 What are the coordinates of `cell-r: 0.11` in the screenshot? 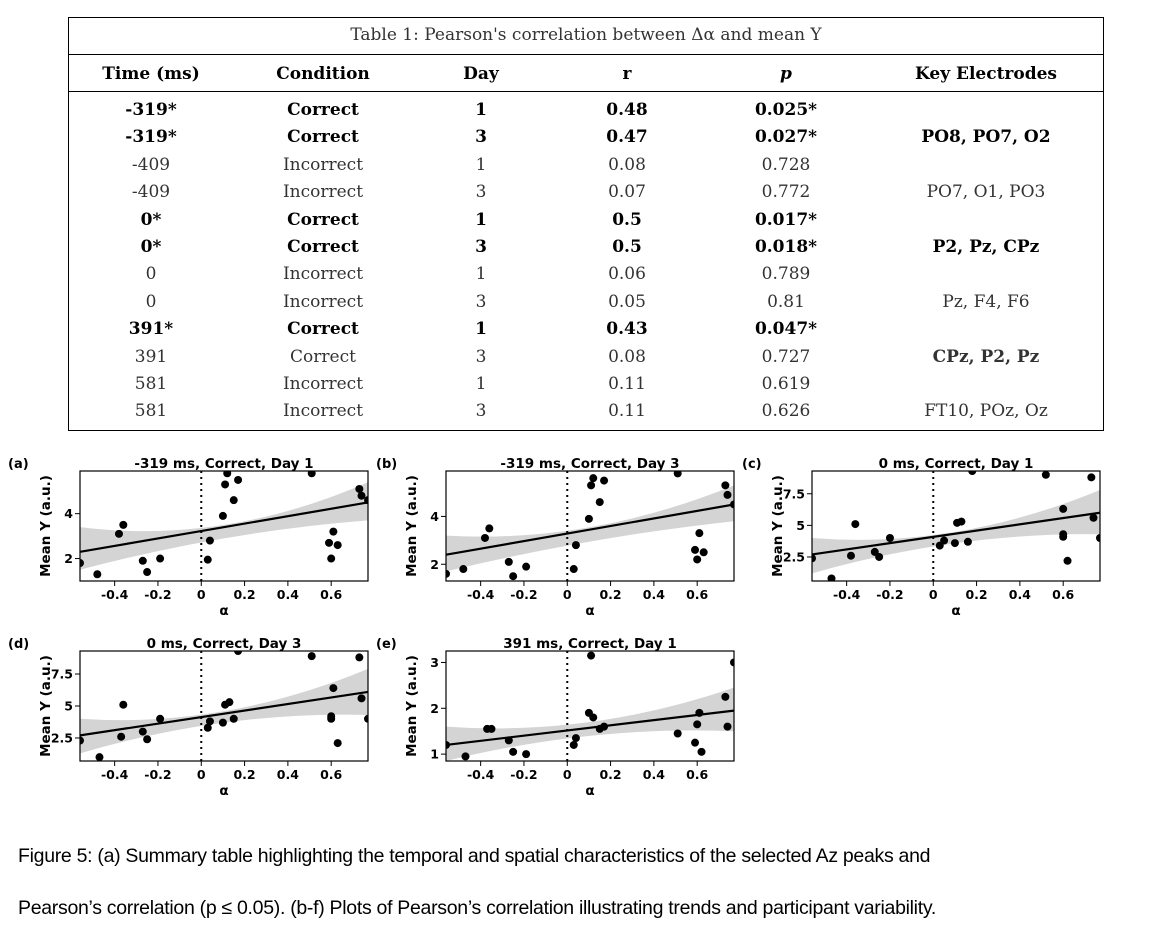 It's located at (627, 411).